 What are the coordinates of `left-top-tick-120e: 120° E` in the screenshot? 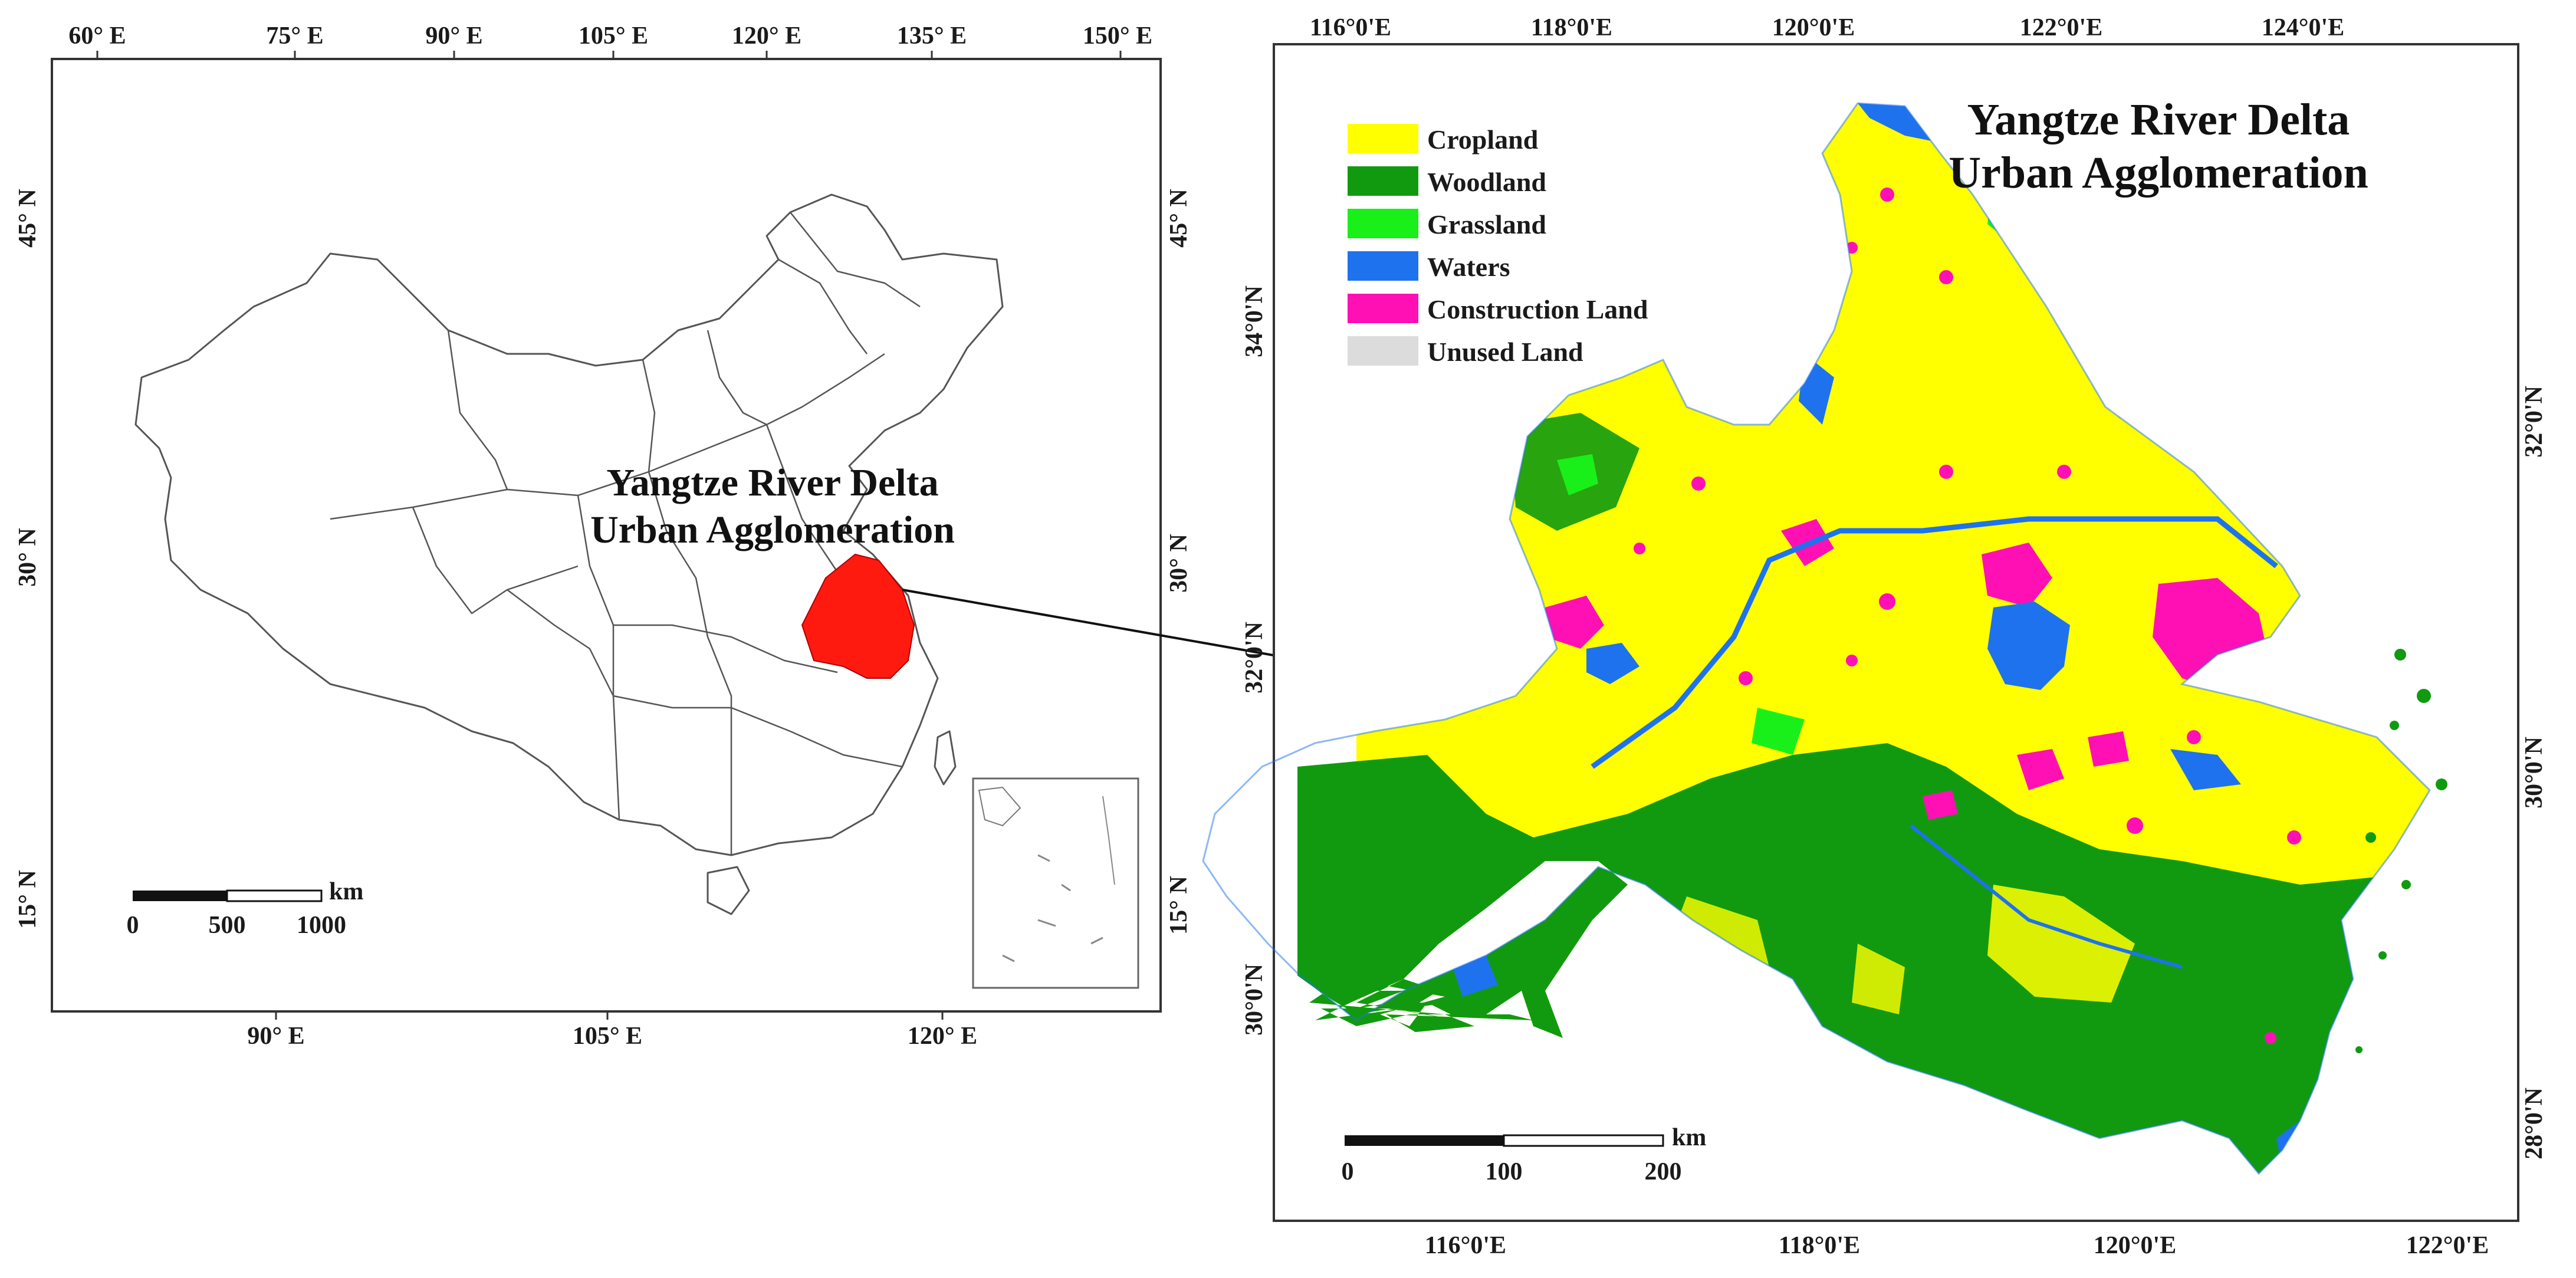 It's located at (766, 36).